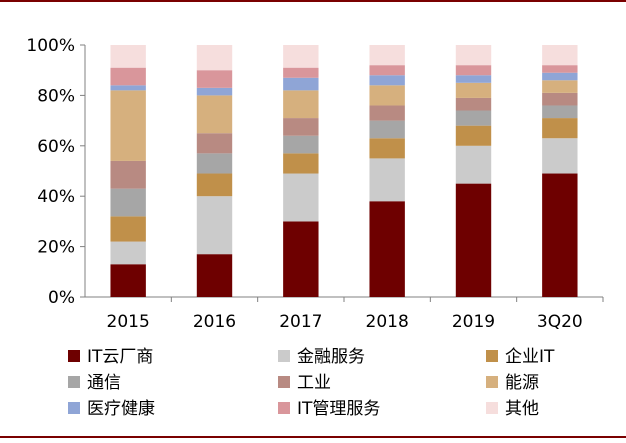 The height and width of the screenshot is (443, 626). What do you see at coordinates (301, 259) in the screenshot?
I see `bar-segment-1-2017` at bounding box center [301, 259].